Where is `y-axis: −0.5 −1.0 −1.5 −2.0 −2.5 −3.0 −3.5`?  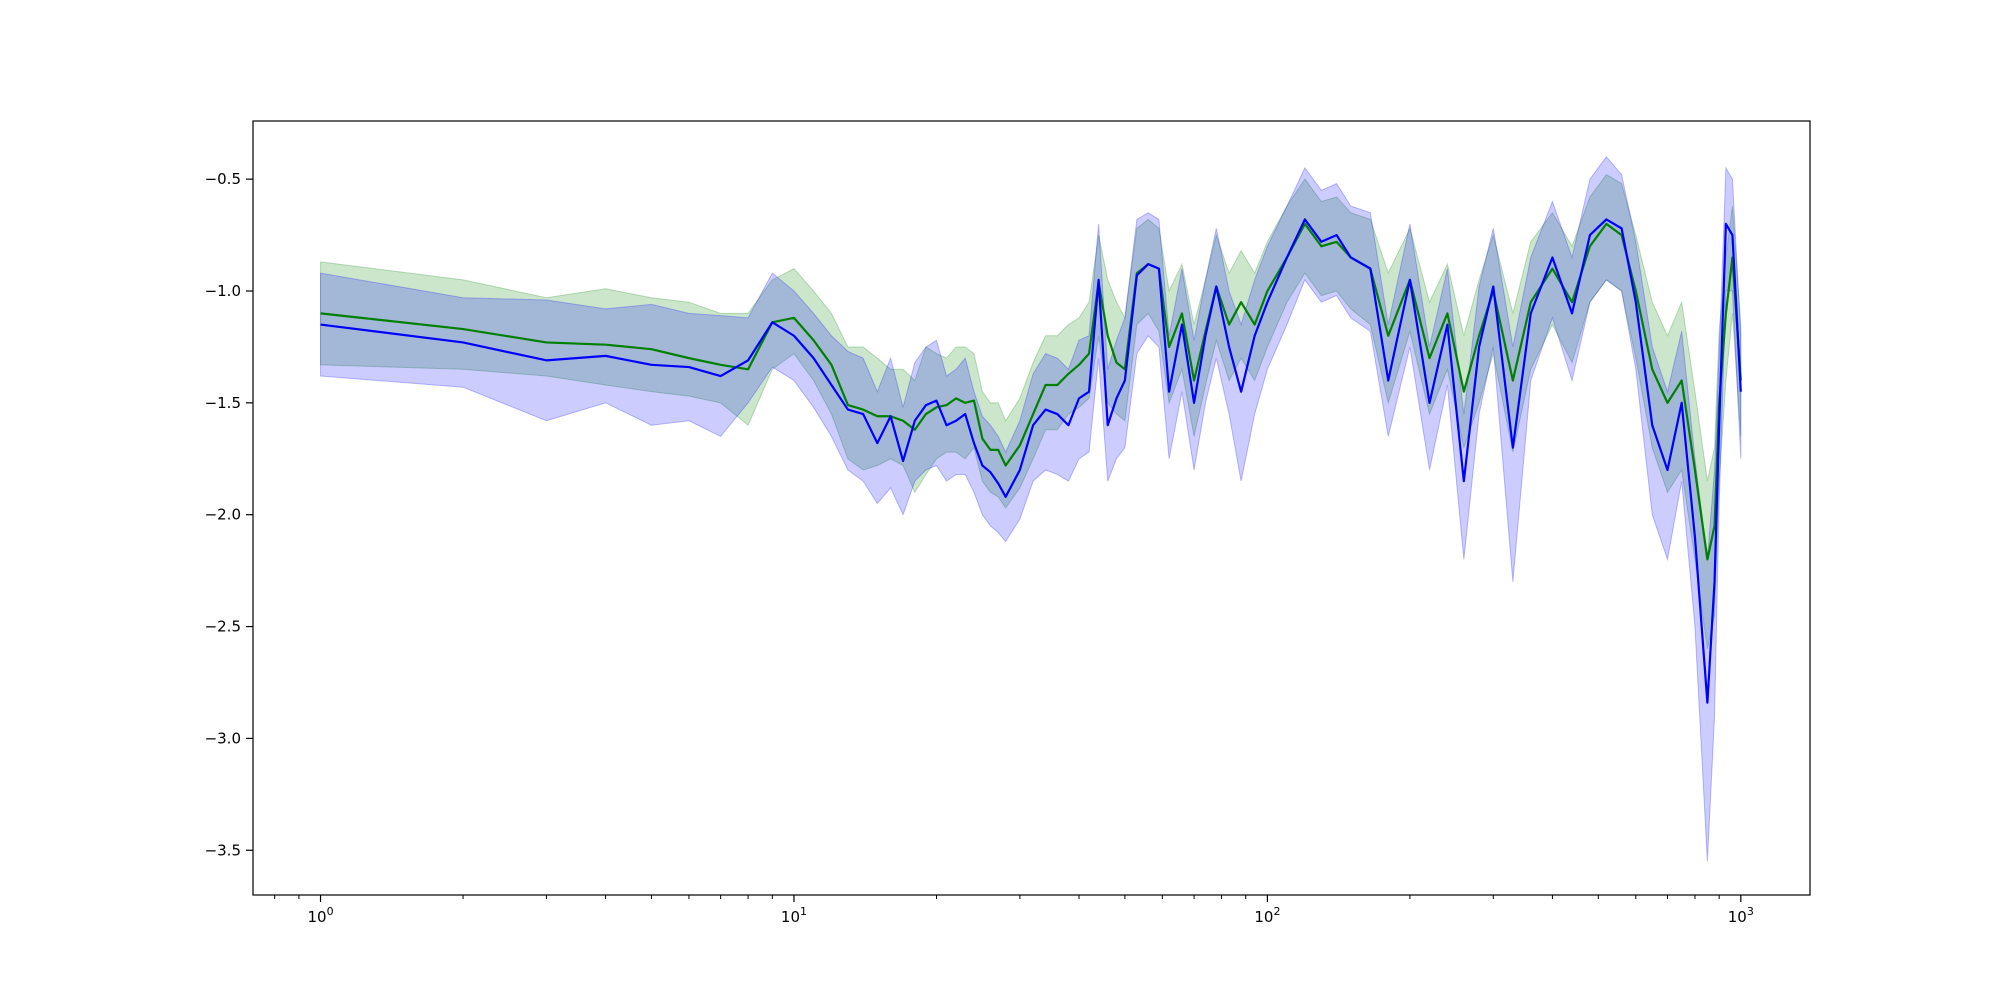 y-axis: −0.5 −1.0 −1.5 −2.0 −2.5 −3.0 −3.5 is located at coordinates (229, 514).